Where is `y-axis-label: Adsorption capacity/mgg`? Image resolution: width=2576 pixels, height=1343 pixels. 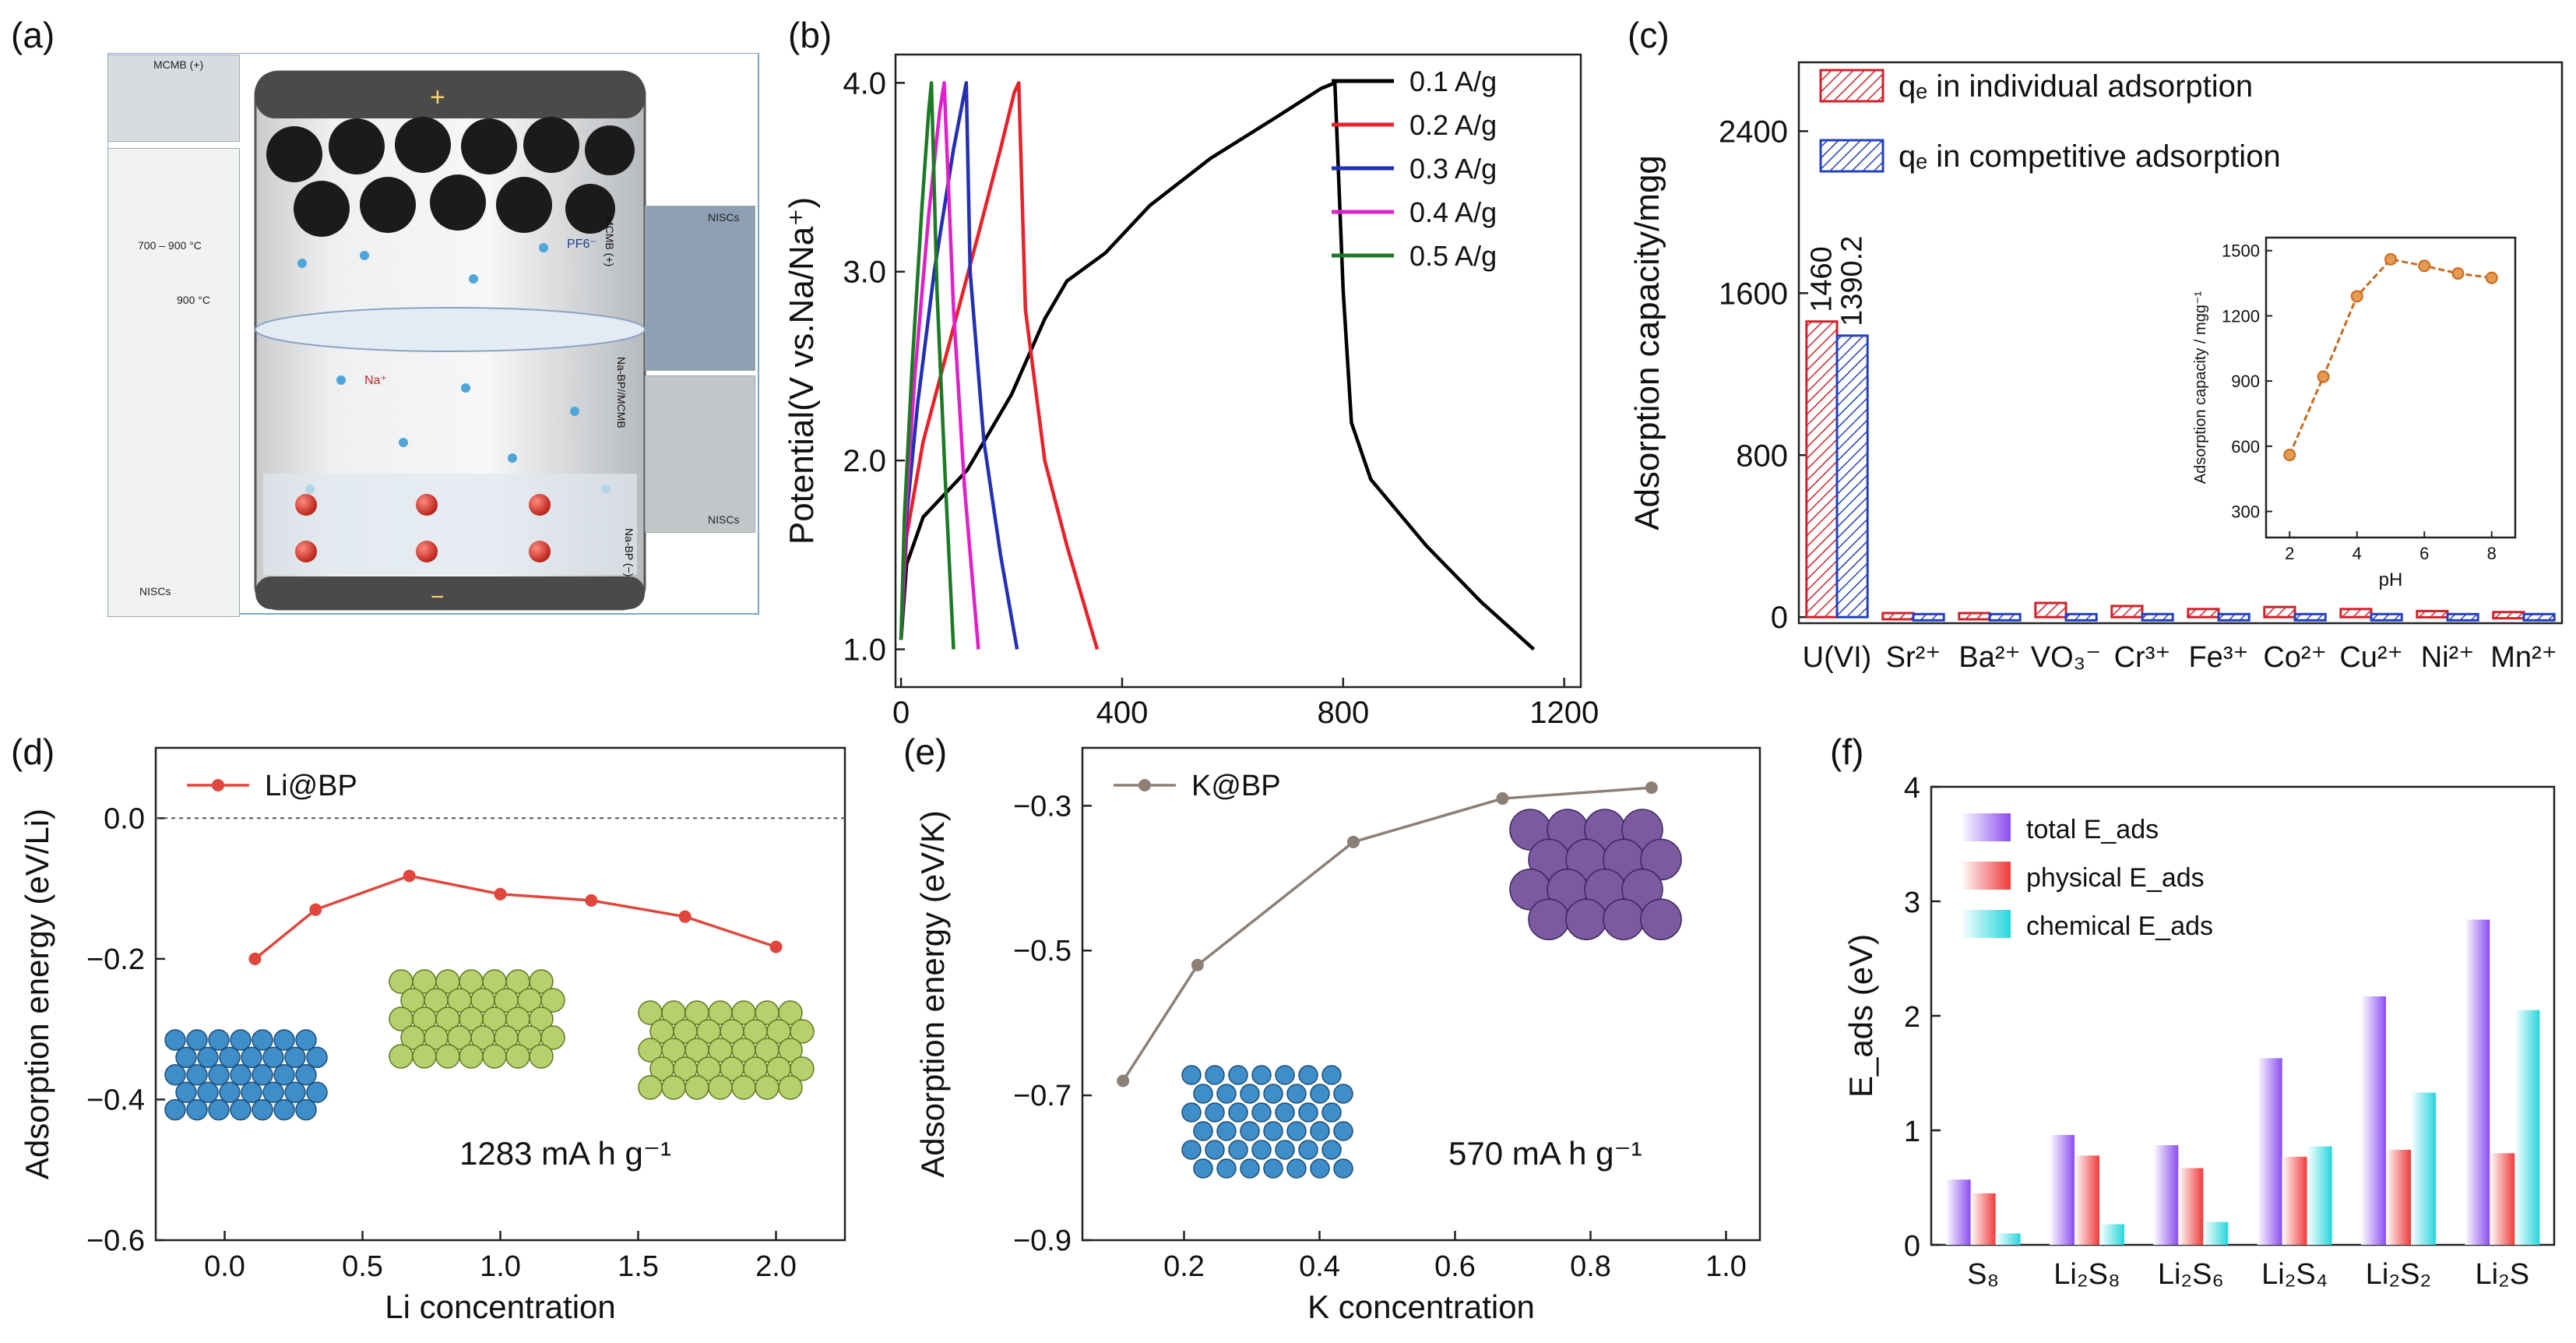
y-axis-label: Adsorption capacity/mgg is located at coordinates (1647, 343).